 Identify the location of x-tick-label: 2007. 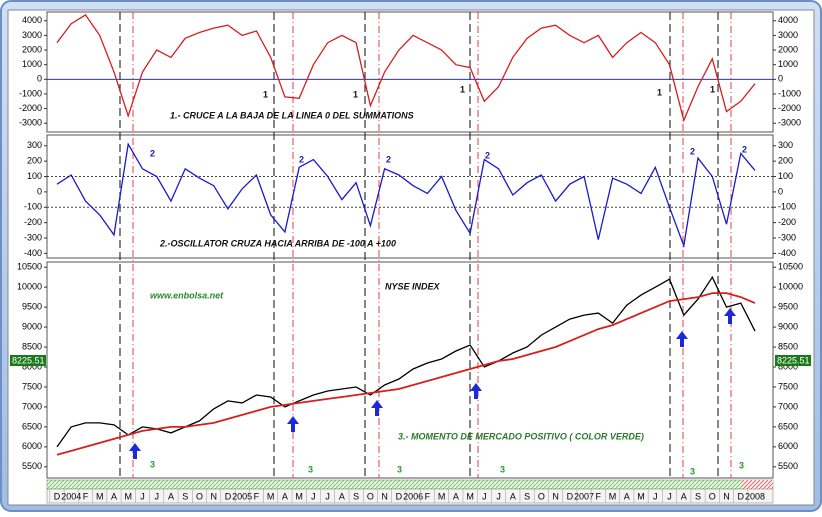
(584, 496).